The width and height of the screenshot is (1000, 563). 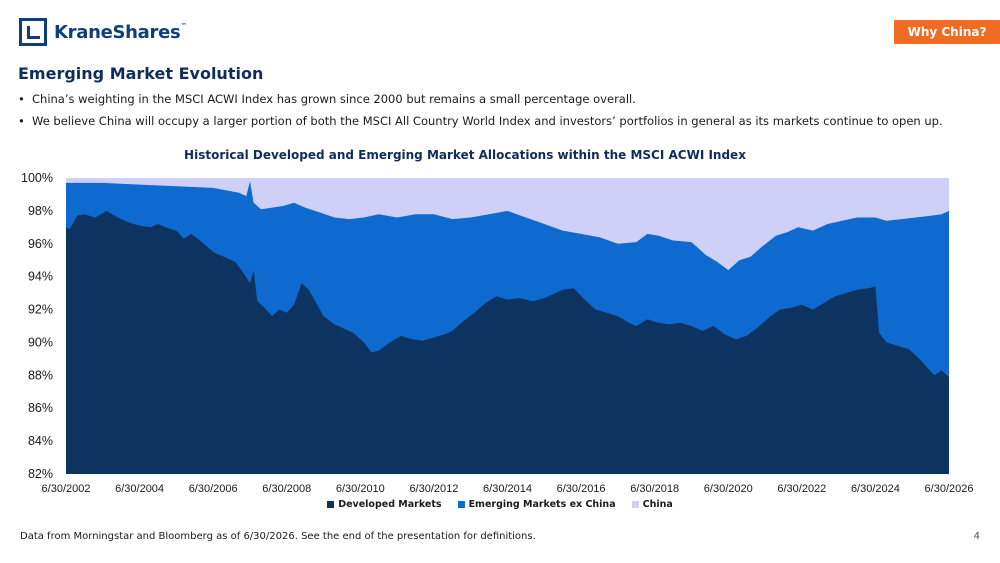 What do you see at coordinates (40, 474) in the screenshot?
I see `y-tick-label: 82%` at bounding box center [40, 474].